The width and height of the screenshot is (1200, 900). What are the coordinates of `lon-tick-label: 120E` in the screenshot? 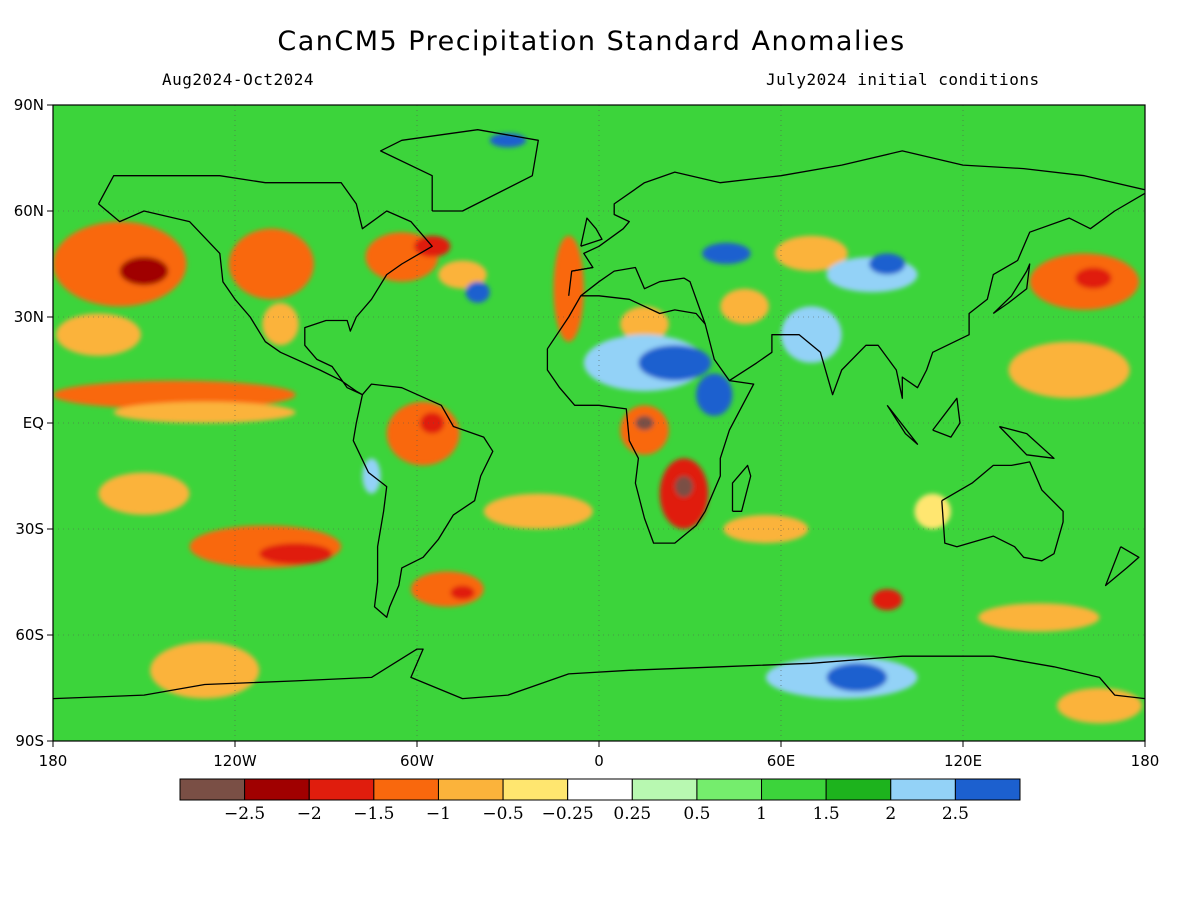 It's located at (963, 761).